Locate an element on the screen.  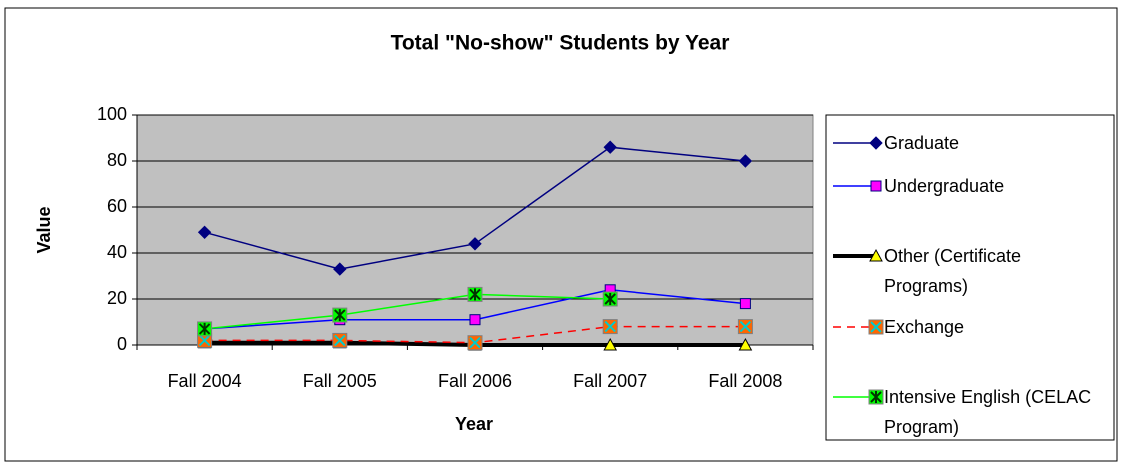
y-tick-label: 60 is located at coordinates (117, 206).